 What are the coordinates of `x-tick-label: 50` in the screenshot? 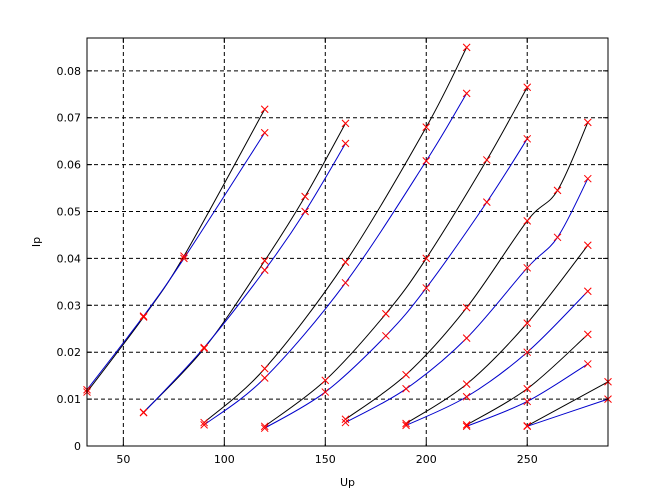 It's located at (123, 459).